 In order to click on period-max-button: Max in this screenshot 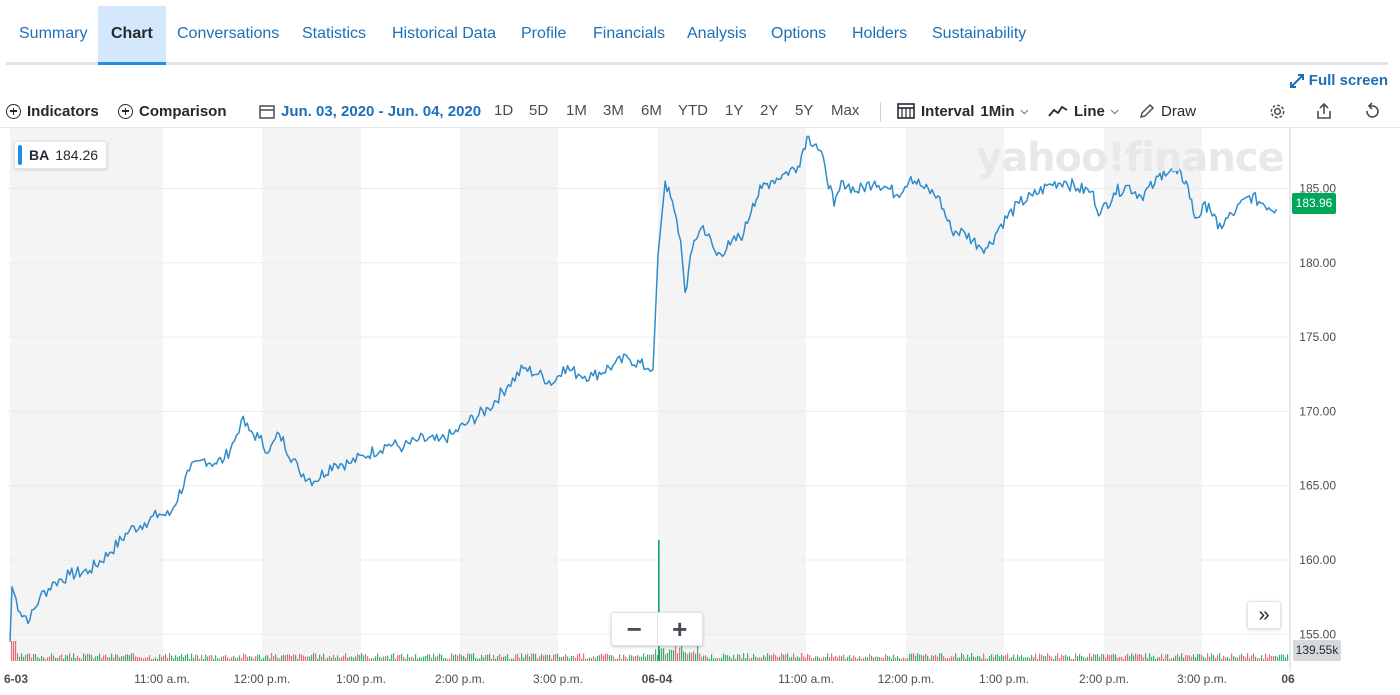, I will do `click(845, 110)`.